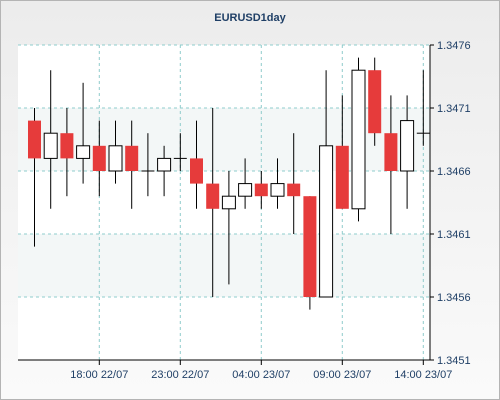 The height and width of the screenshot is (400, 500). I want to click on x-tick-label: 09:00 23/07, so click(342, 375).